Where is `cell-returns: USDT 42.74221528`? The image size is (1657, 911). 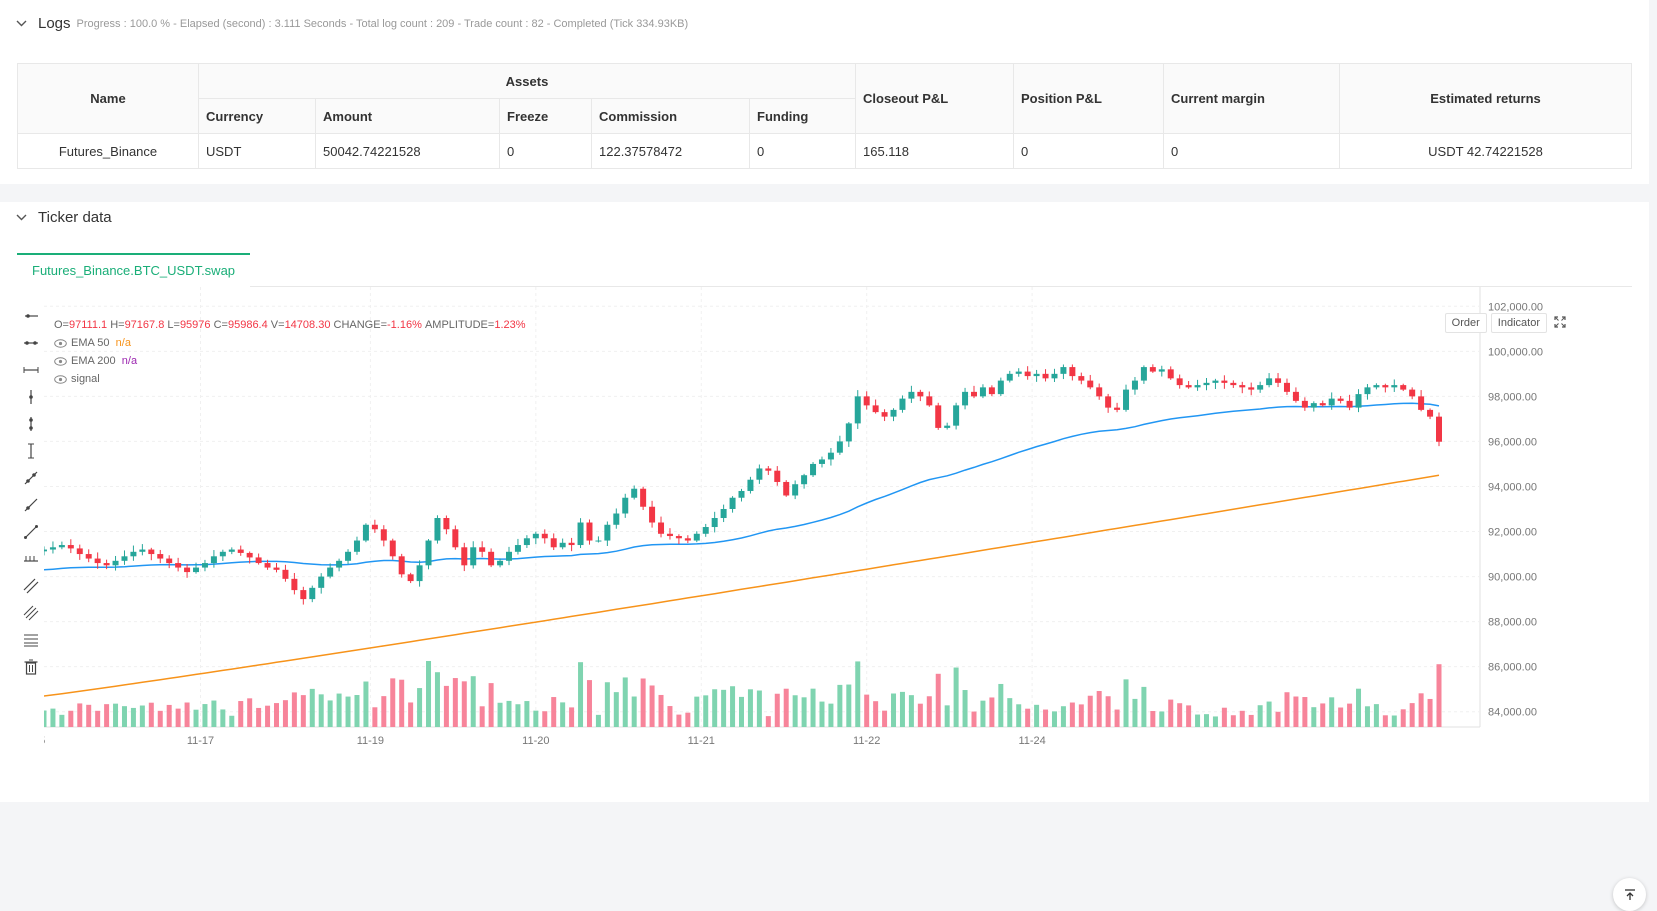
cell-returns: USDT 42.74221528 is located at coordinates (1485, 151).